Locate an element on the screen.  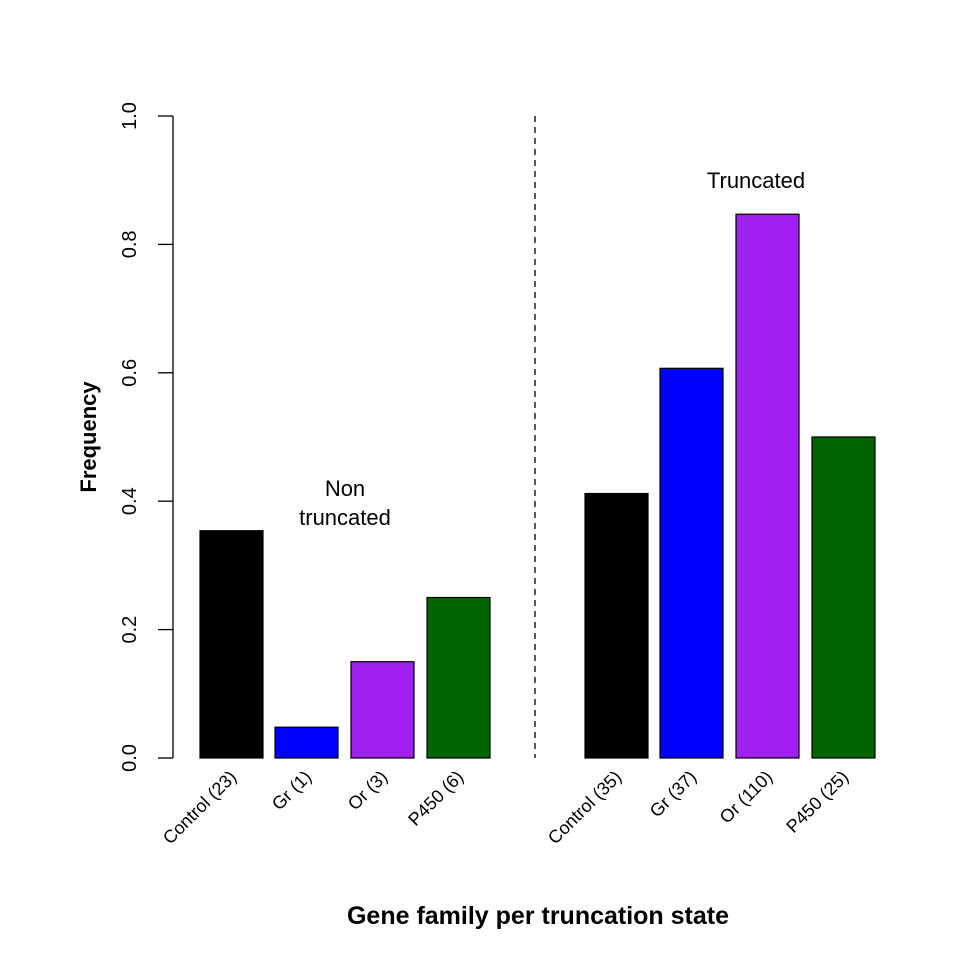
y-tick-label: 0.0 is located at coordinates (130, 758).